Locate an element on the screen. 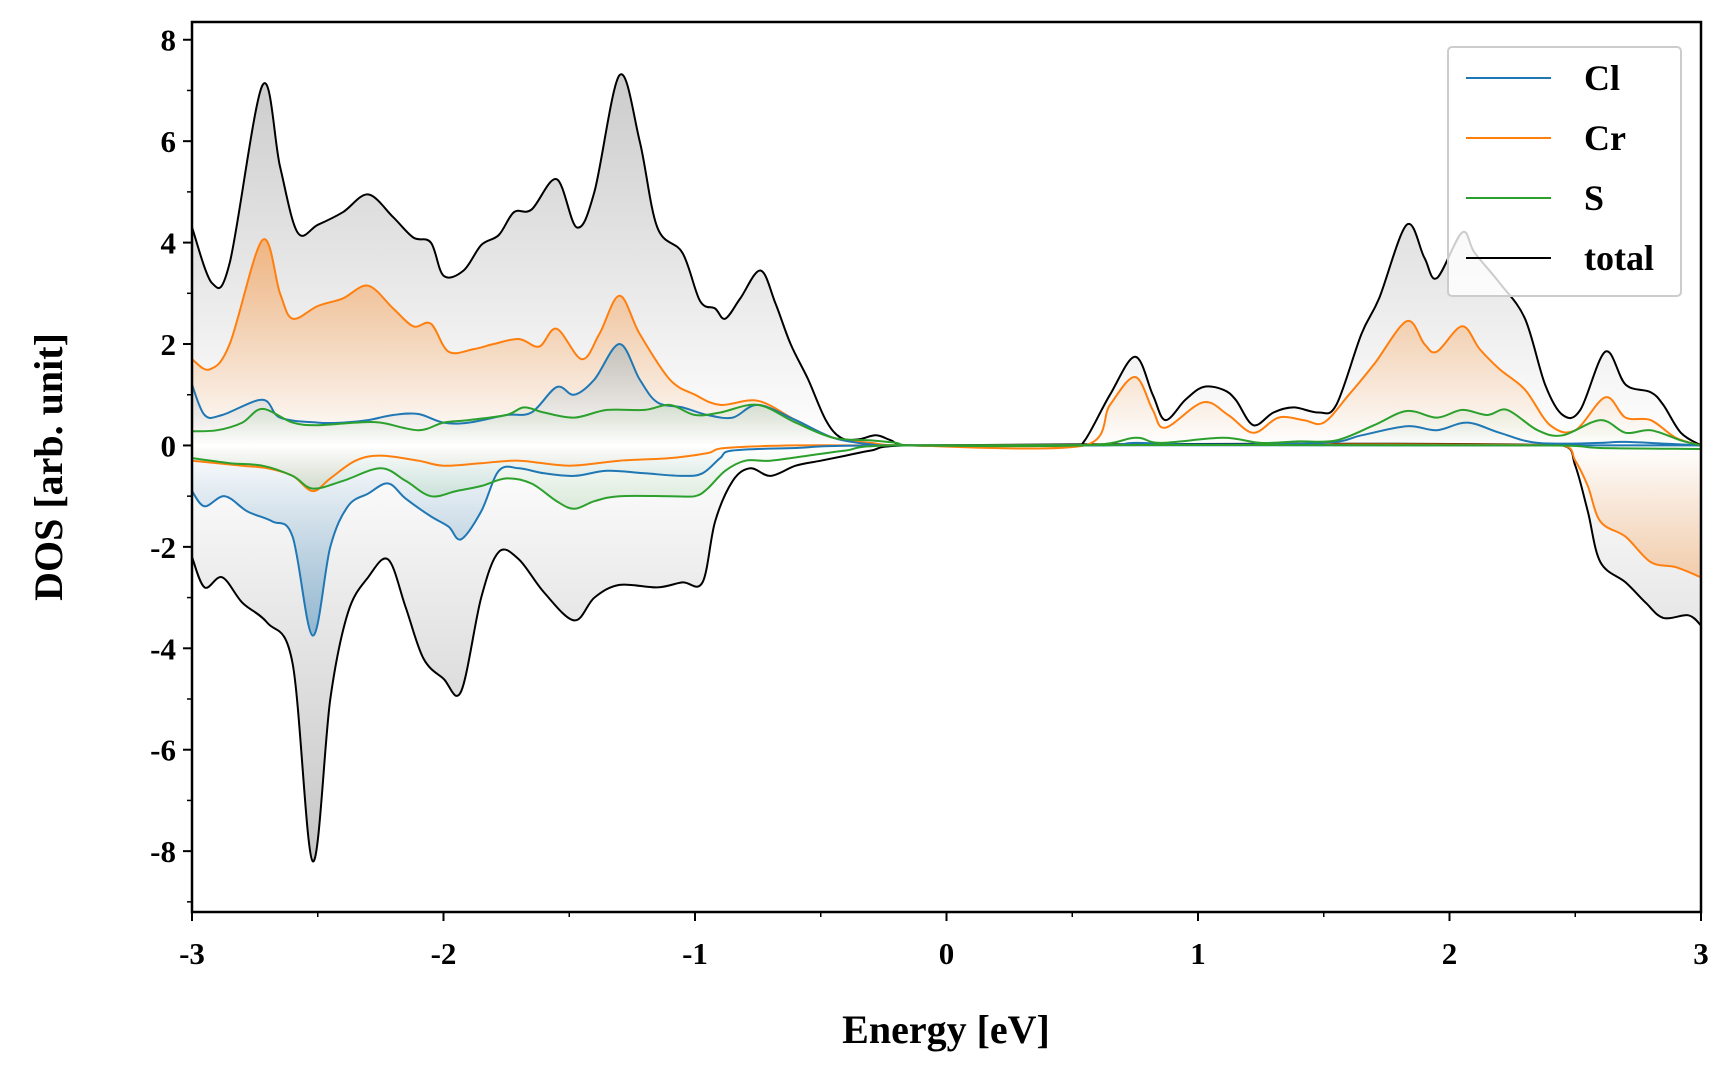  x-axis: -3 -2 -1 0 1 2 3 is located at coordinates (944, 941).